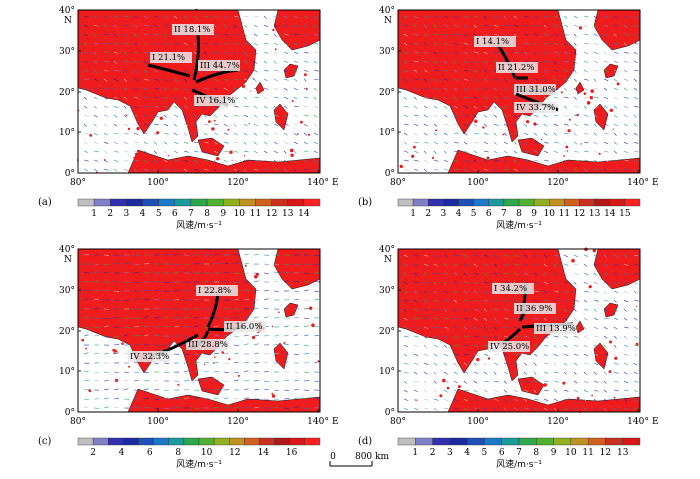 This screenshot has height=479, width=700. What do you see at coordinates (595, 214) in the screenshot?
I see `colorbar-tick-label: 13` at bounding box center [595, 214].